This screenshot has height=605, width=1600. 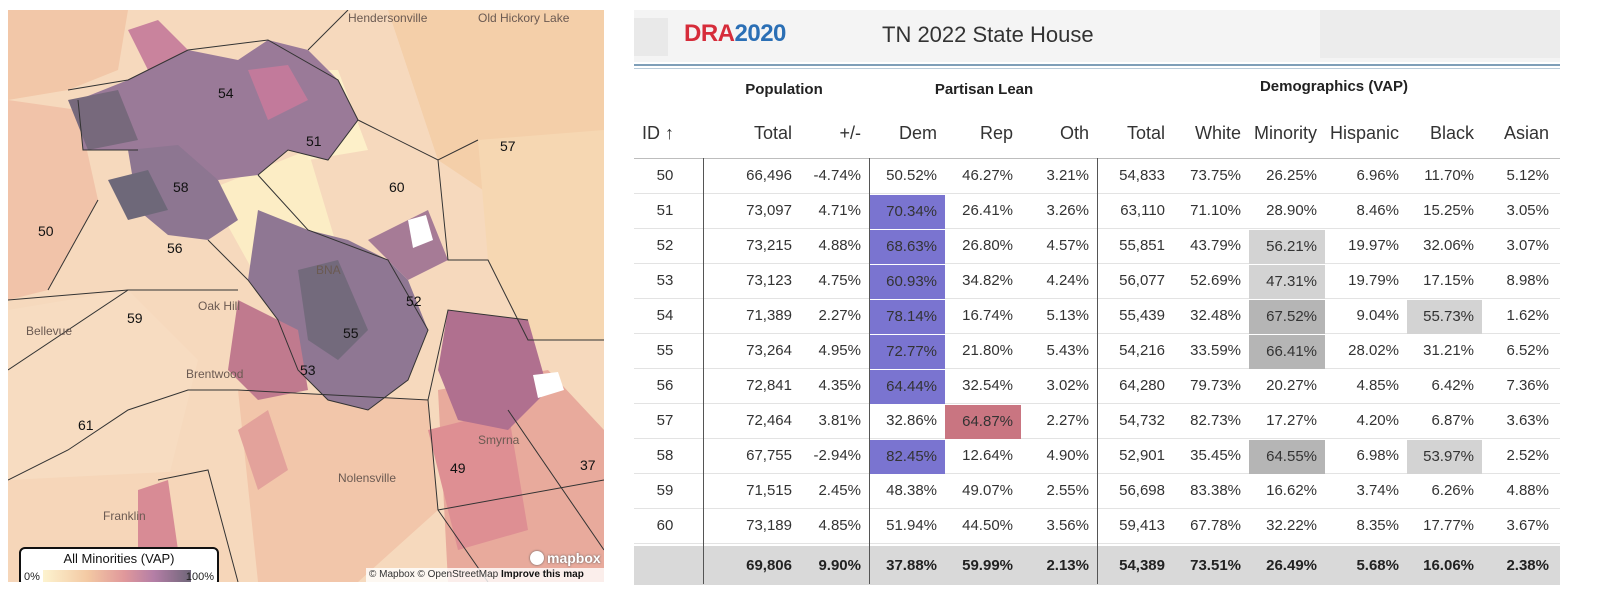 What do you see at coordinates (1067, 565) in the screenshot?
I see `total-oth: 2.13%` at bounding box center [1067, 565].